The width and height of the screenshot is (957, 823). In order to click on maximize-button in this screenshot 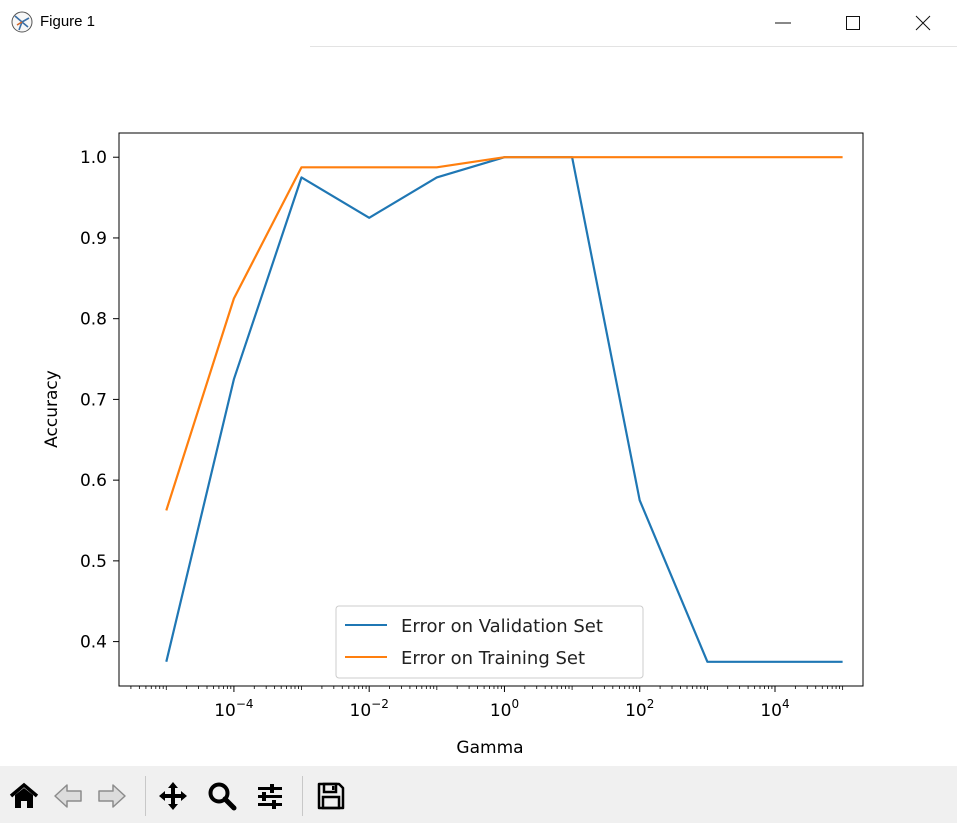, I will do `click(853, 23)`.